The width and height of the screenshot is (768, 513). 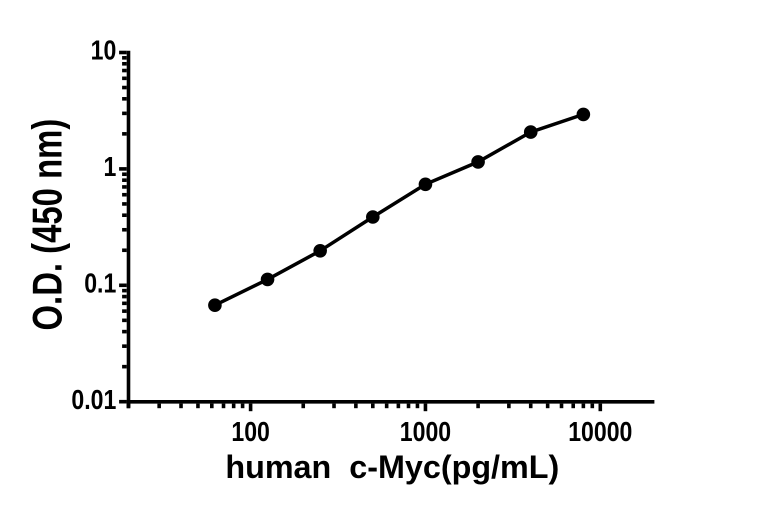 What do you see at coordinates (425, 432) in the screenshot?
I see `svg-text: 1000` at bounding box center [425, 432].